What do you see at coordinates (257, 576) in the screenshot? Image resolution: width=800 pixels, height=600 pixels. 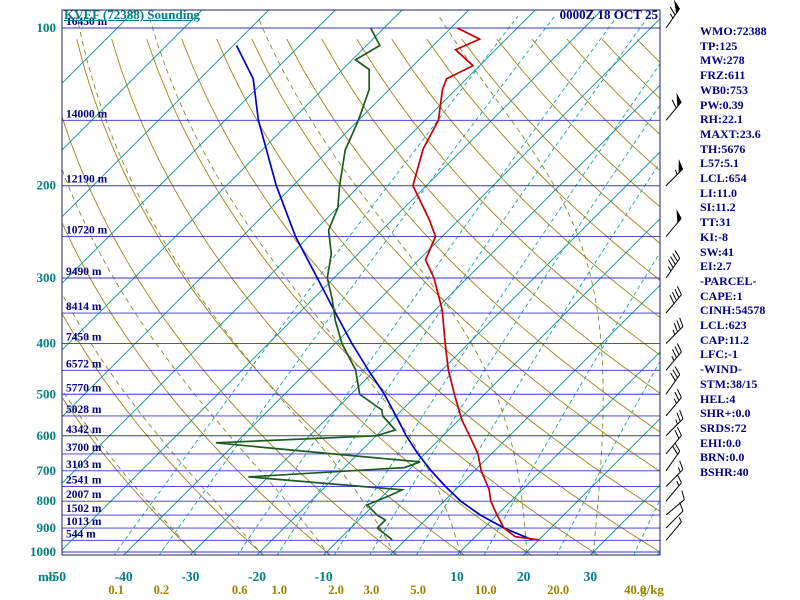 I see `temp-axis-label: -20` at bounding box center [257, 576].